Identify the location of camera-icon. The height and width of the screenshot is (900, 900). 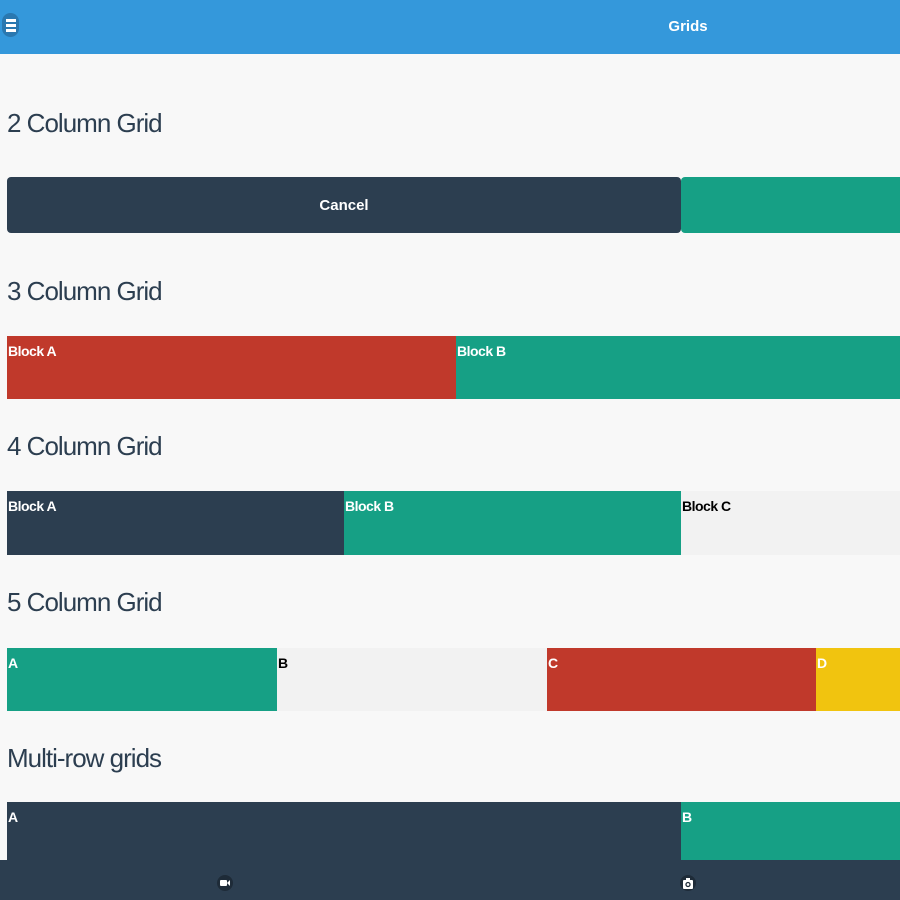
(688, 883).